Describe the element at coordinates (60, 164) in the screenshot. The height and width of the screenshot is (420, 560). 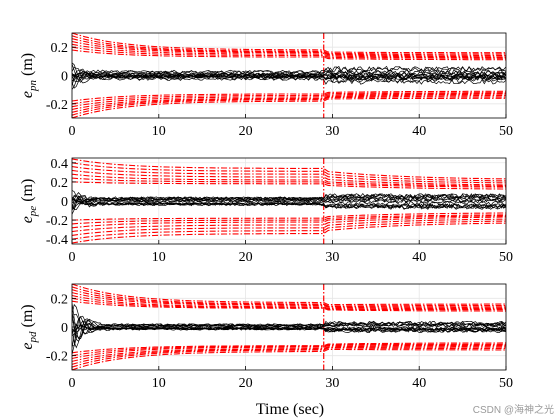
I see `y-tick-label: 0.4` at that location.